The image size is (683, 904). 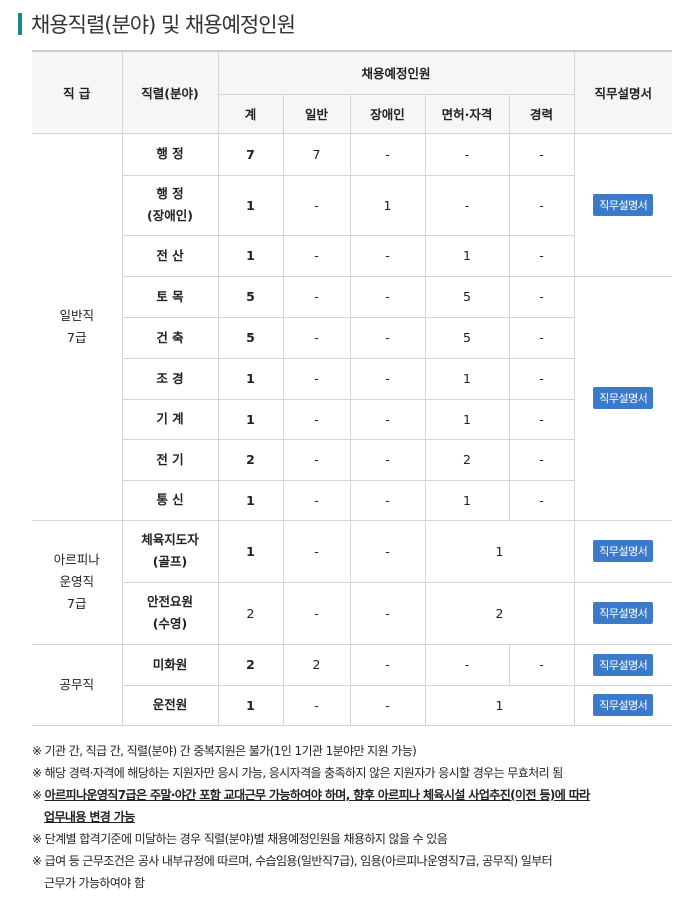 What do you see at coordinates (316, 664) in the screenshot?
I see `general-cell: 2` at bounding box center [316, 664].